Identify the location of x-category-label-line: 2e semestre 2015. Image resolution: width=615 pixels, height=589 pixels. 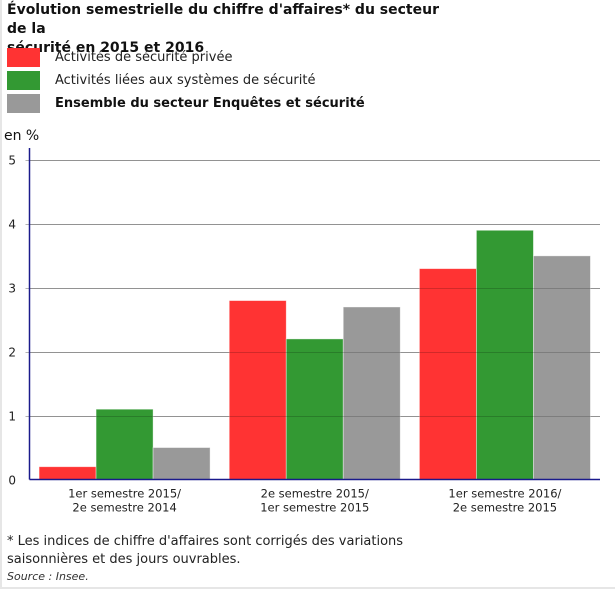
(505, 508).